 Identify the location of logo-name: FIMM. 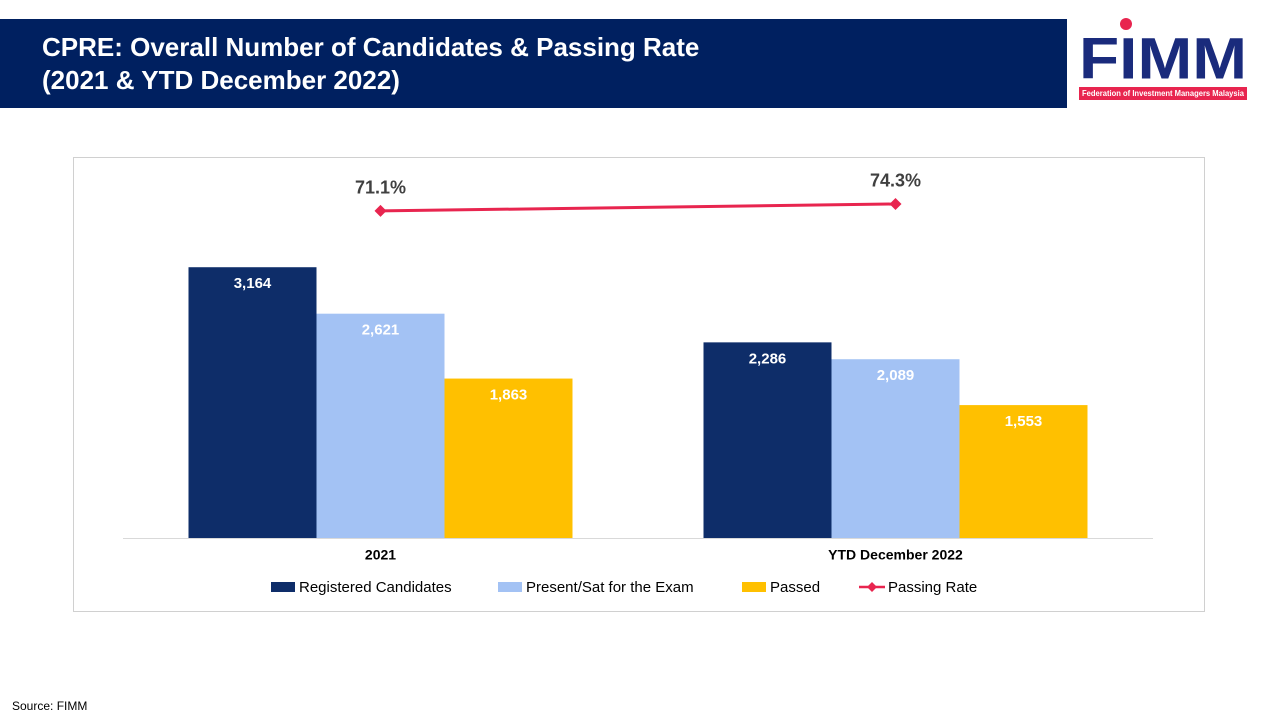
(1163, 58).